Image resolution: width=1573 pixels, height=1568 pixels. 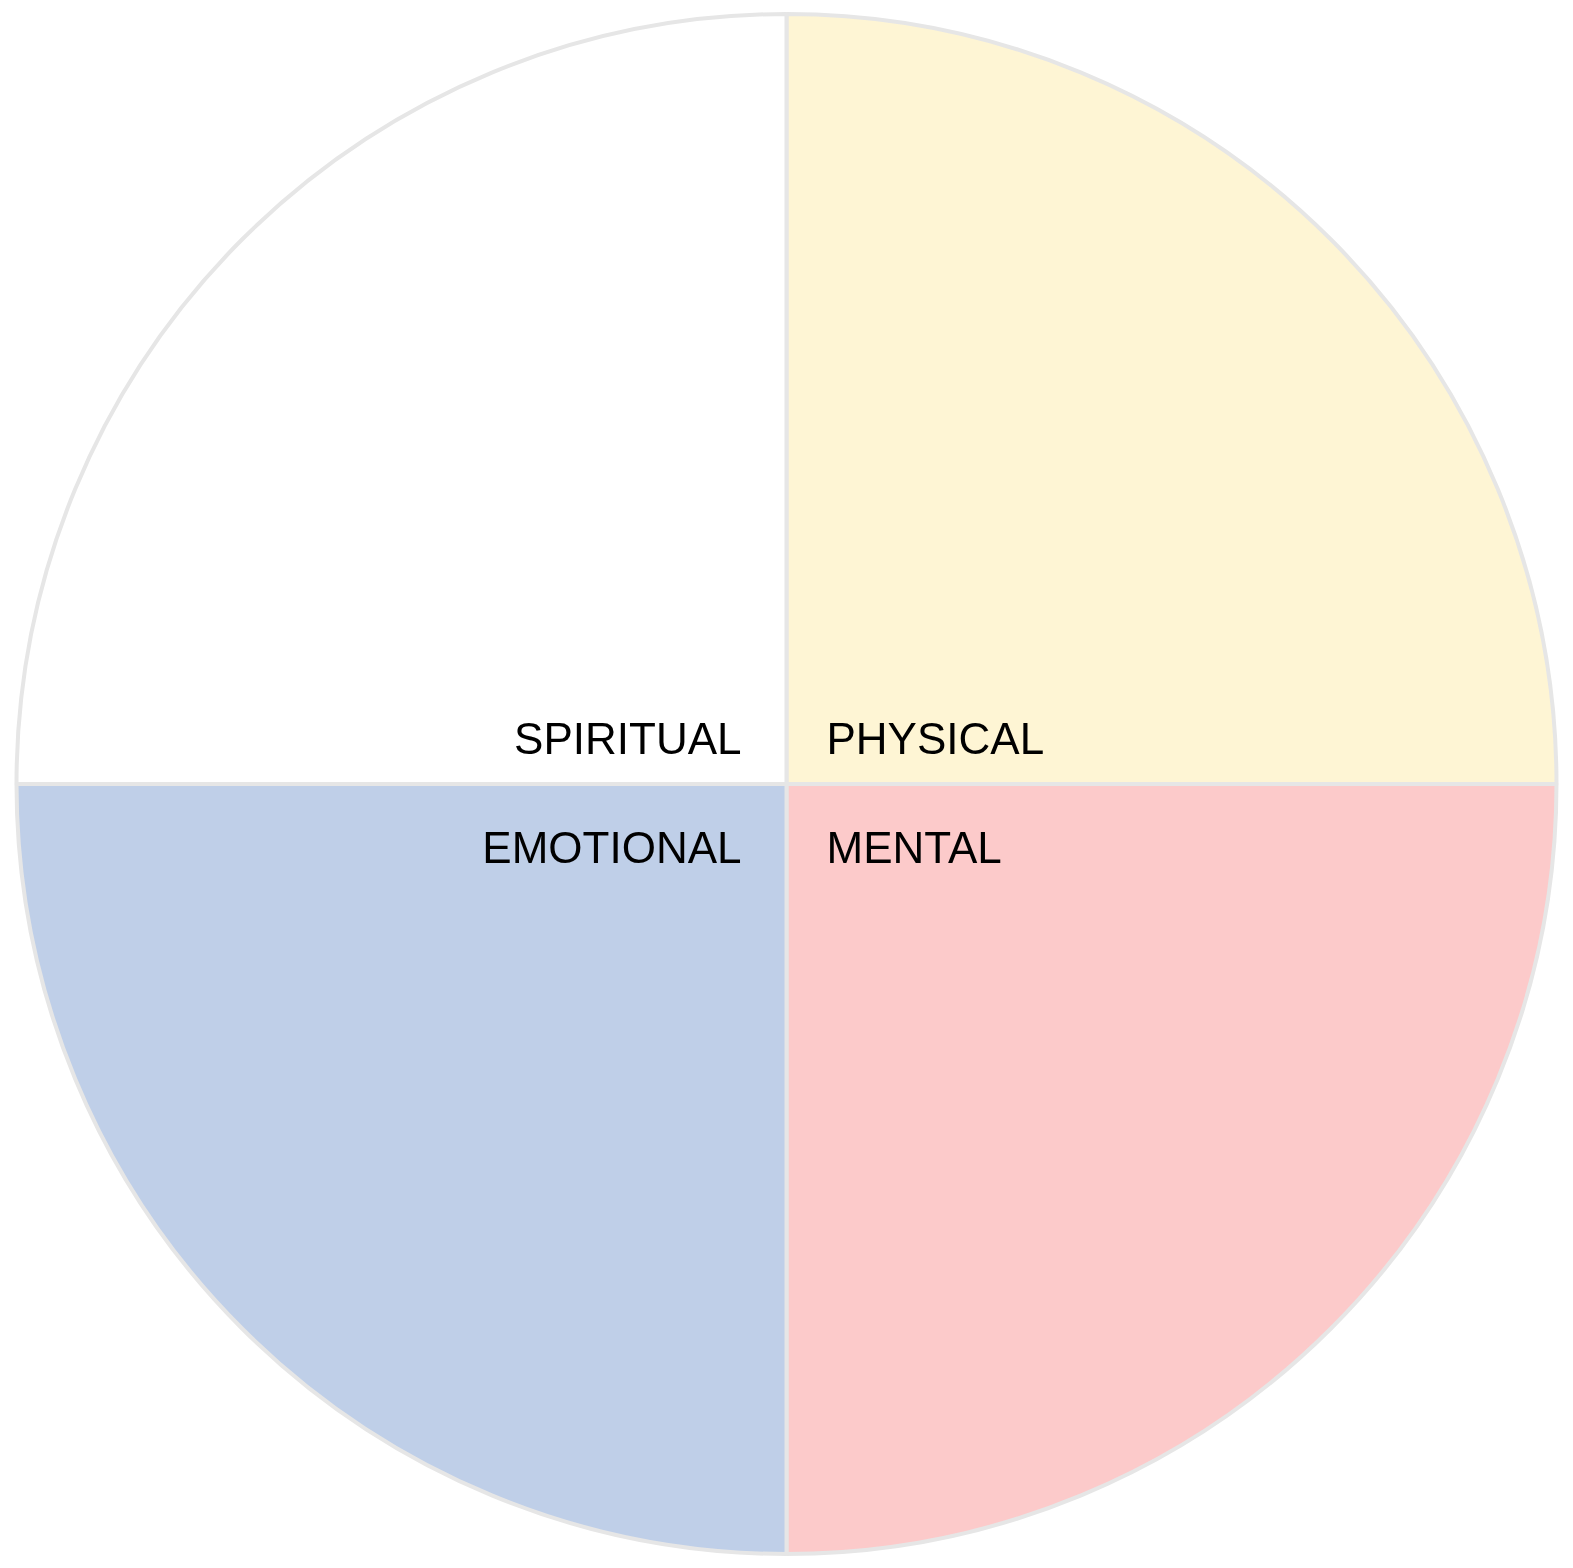 I want to click on slice-label: SPIRITUAL, so click(x=628, y=739).